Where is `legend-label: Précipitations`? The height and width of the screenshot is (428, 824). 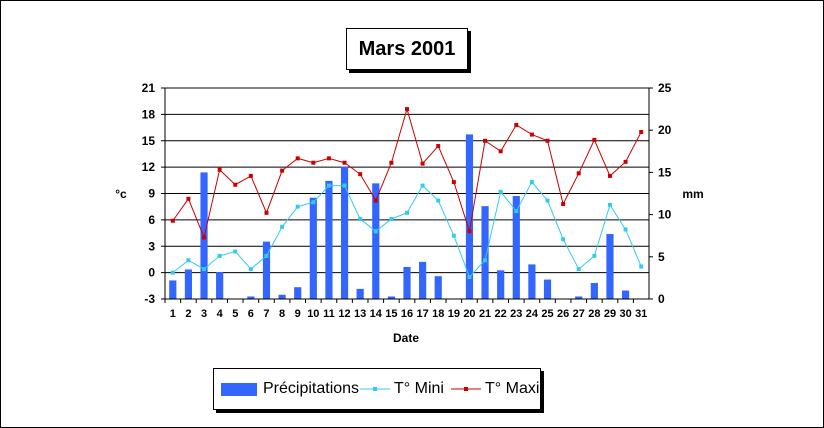
legend-label: Précipitations is located at coordinates (311, 388).